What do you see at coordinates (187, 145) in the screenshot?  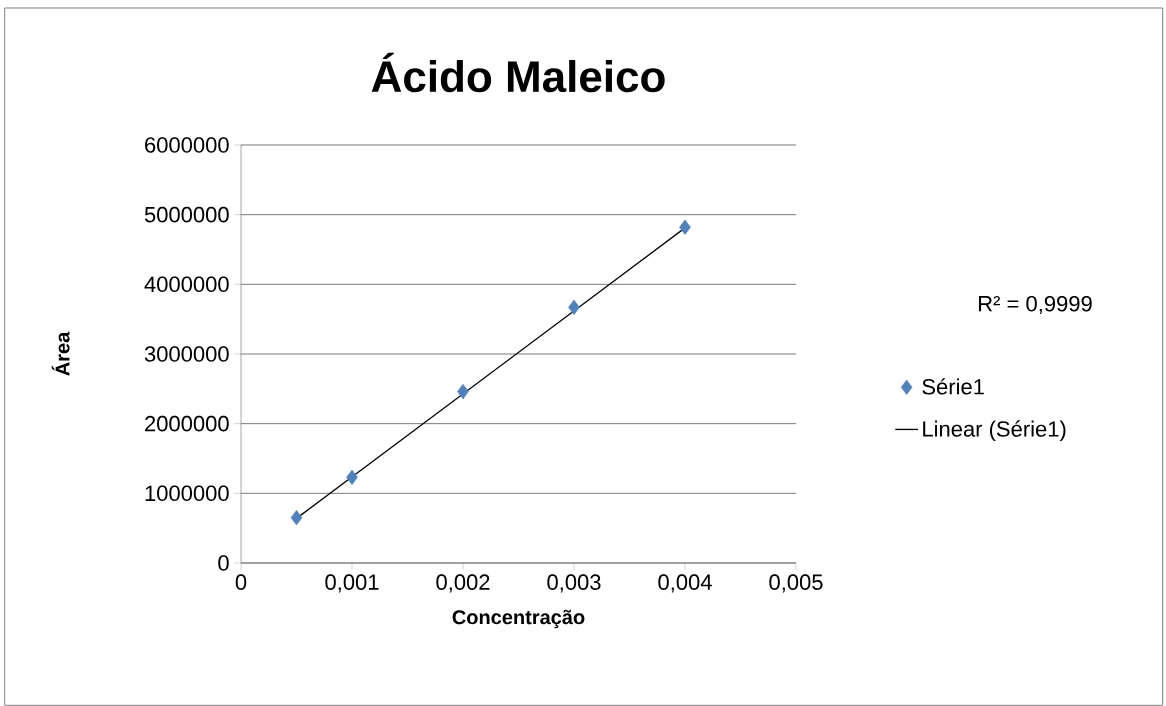 I see `y-tick-label: 6000000` at bounding box center [187, 145].